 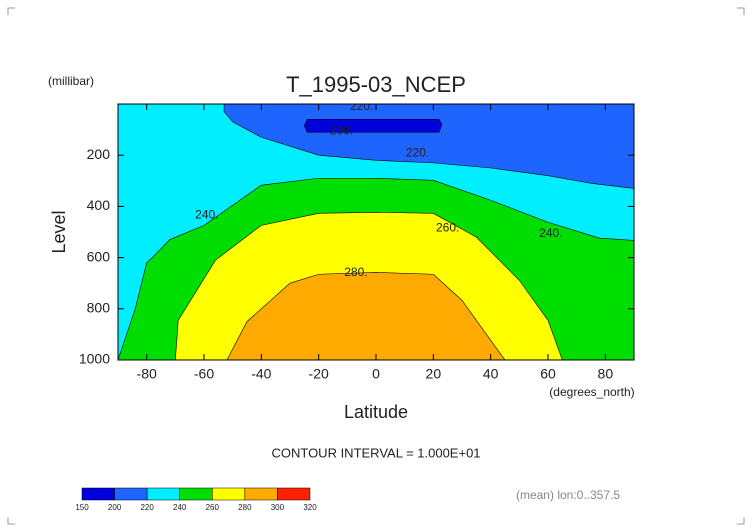 What do you see at coordinates (99, 205) in the screenshot?
I see `y-tick-label: 400` at bounding box center [99, 205].